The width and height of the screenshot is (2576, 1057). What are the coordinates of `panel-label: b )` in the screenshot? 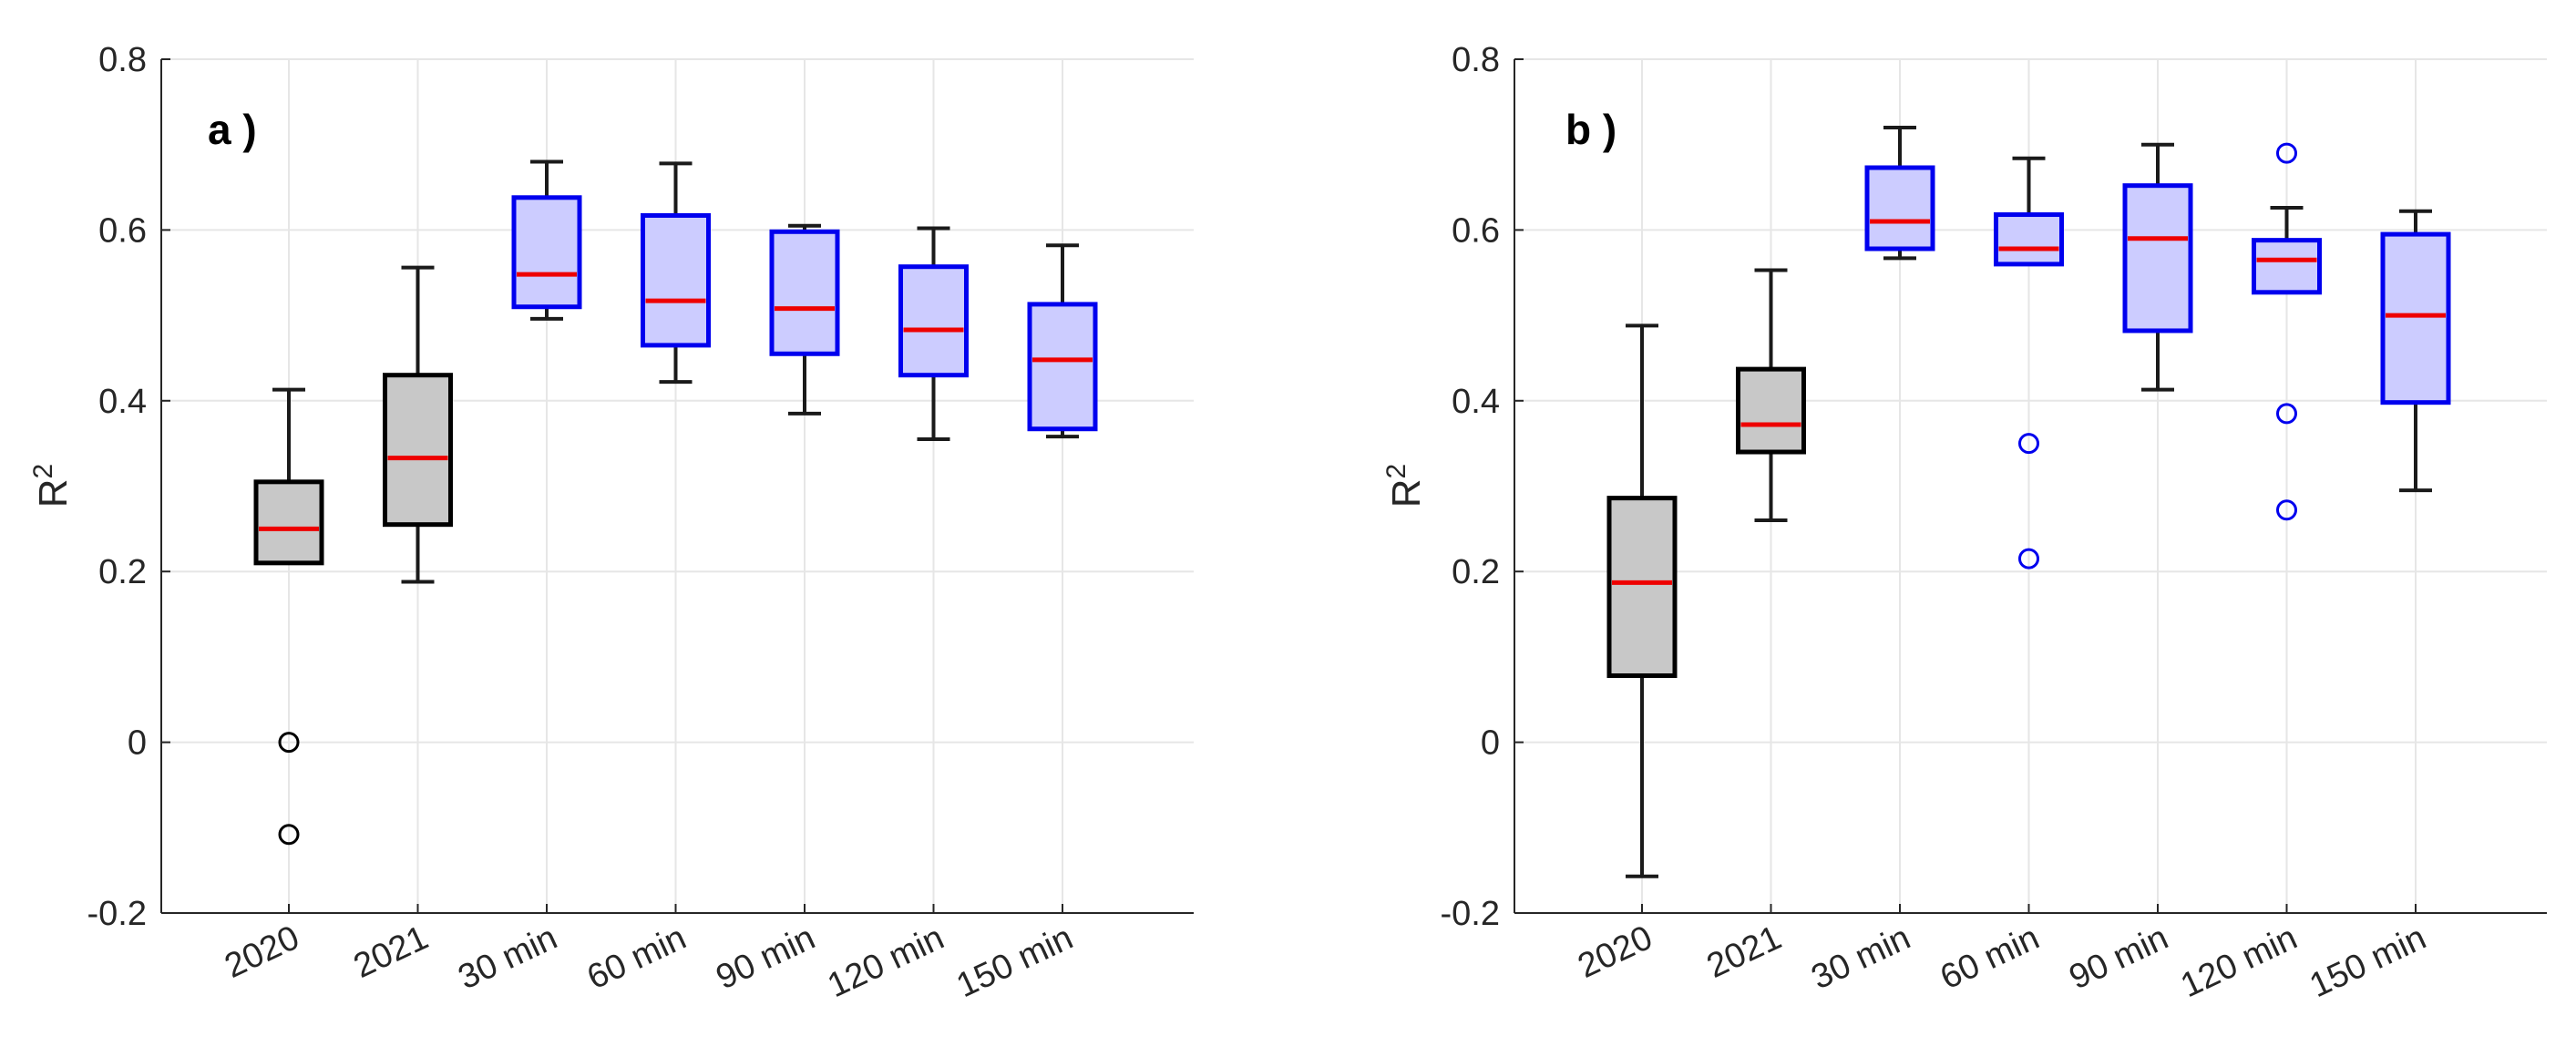 It's located at (1591, 129).